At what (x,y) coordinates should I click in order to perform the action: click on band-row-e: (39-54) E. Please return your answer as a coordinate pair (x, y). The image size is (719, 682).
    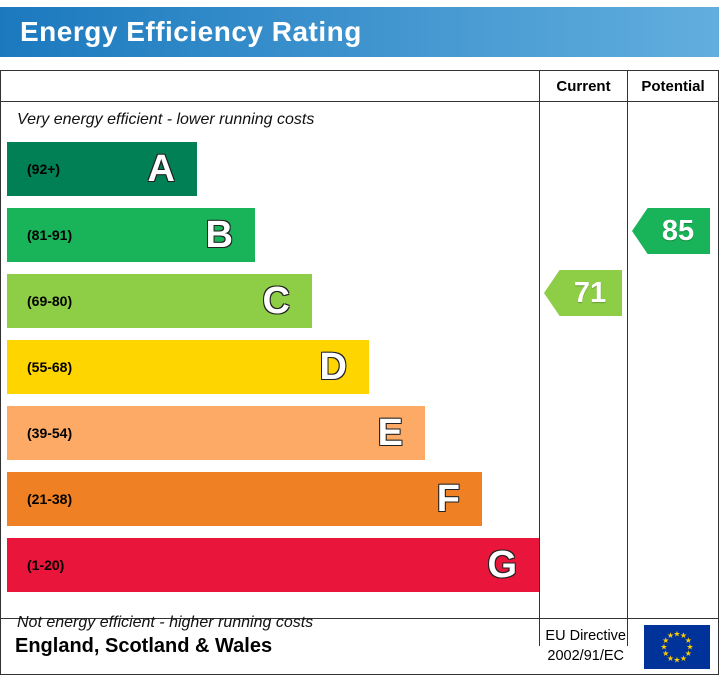
    Looking at the image, I should click on (270, 437).